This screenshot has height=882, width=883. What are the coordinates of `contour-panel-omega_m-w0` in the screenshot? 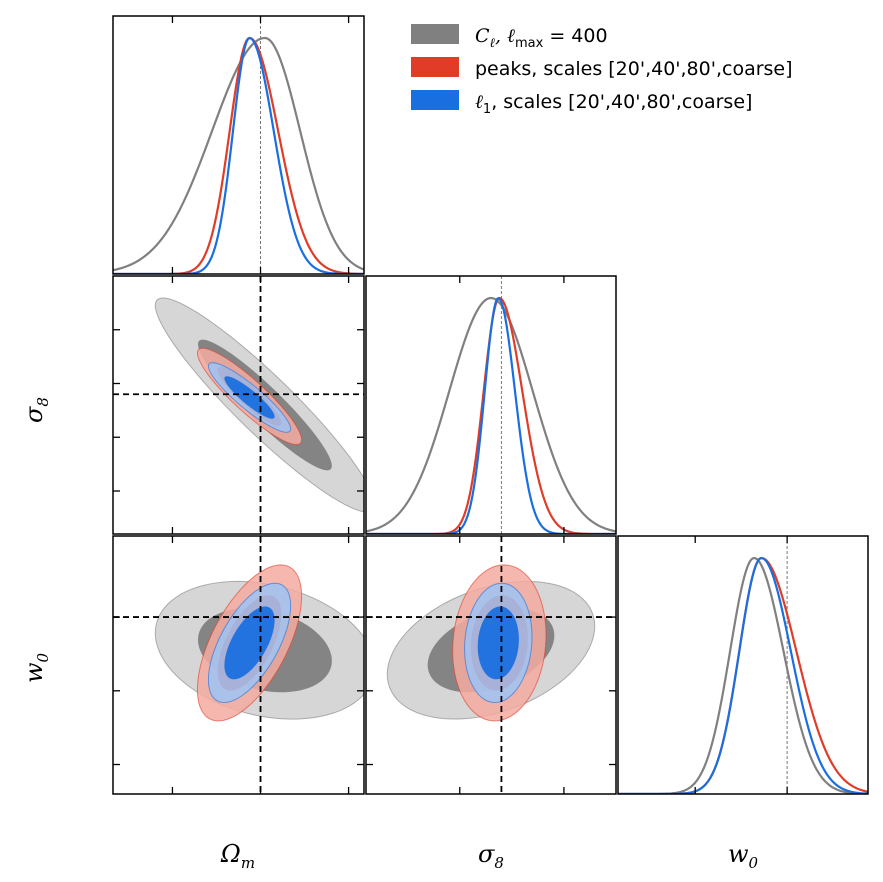 It's located at (238, 665).